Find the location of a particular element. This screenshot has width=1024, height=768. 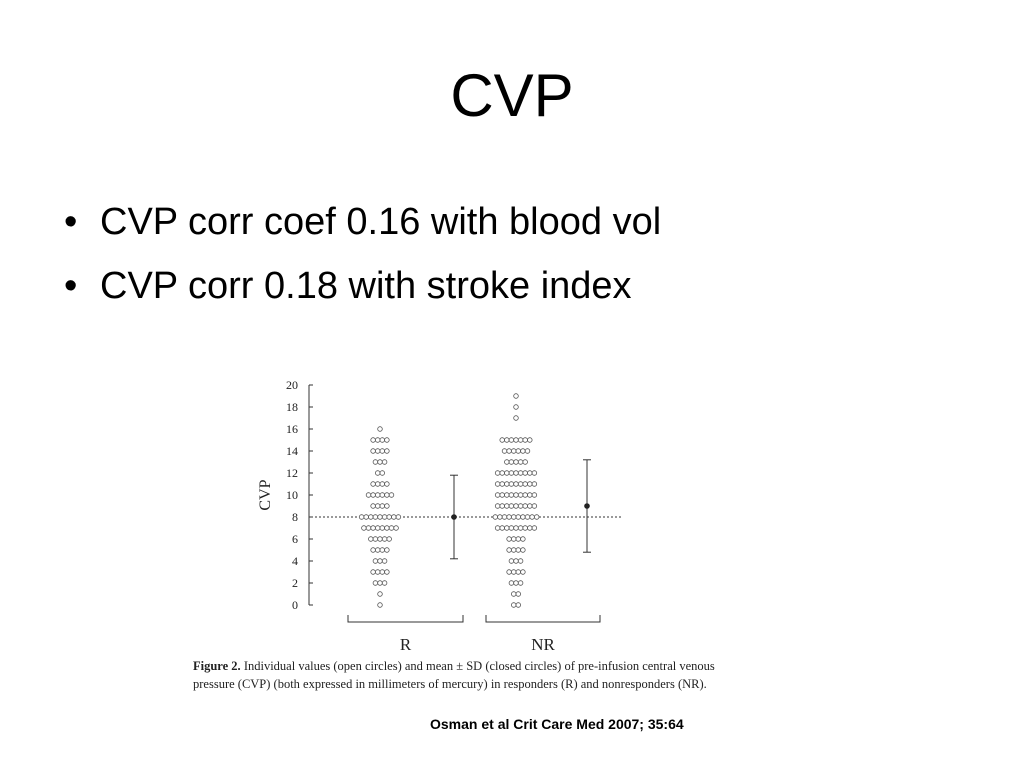

y-axis-label: CVP is located at coordinates (265, 494).